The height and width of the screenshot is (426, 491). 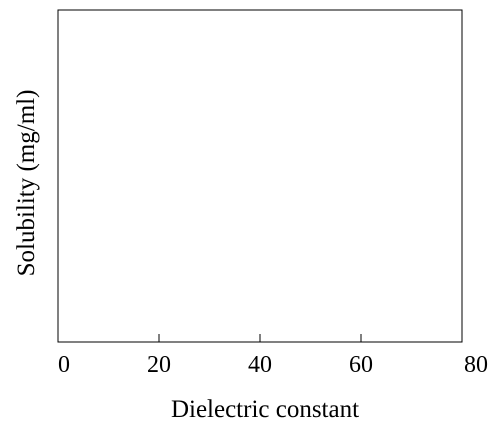 I want to click on x-tick-label: 0, so click(x=64, y=365).